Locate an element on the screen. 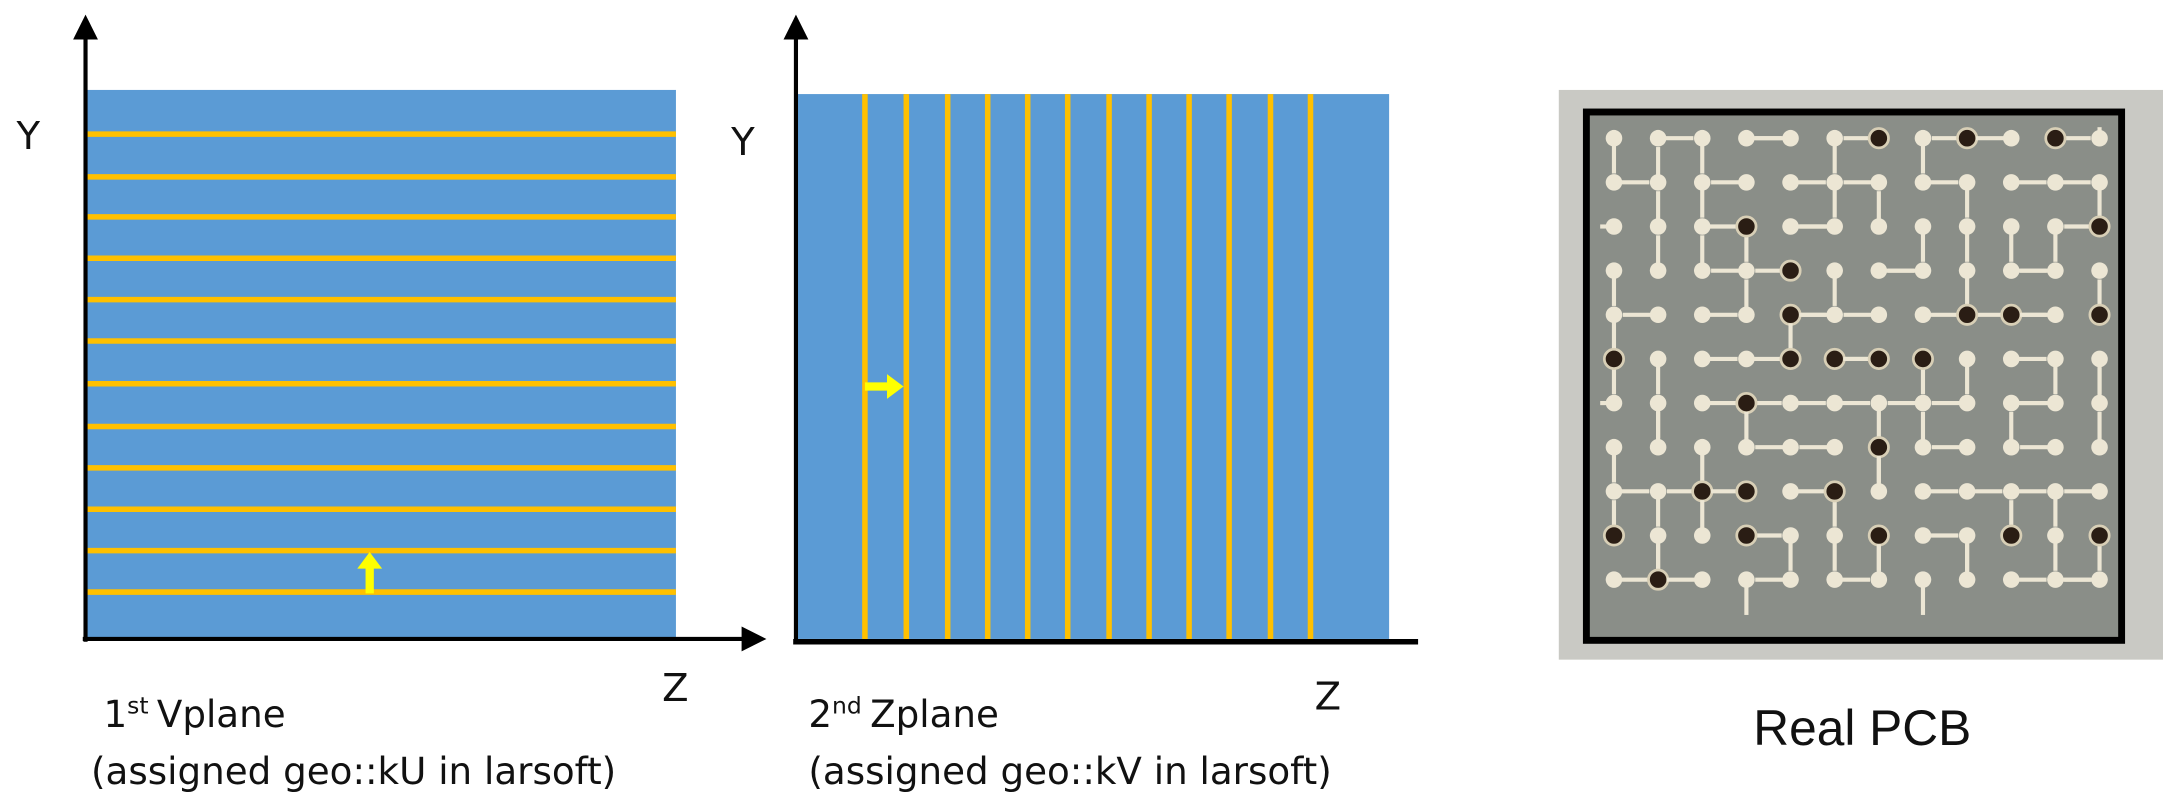 The image size is (2163, 802). plane-title: 1st Vplane is located at coordinates (194, 713).